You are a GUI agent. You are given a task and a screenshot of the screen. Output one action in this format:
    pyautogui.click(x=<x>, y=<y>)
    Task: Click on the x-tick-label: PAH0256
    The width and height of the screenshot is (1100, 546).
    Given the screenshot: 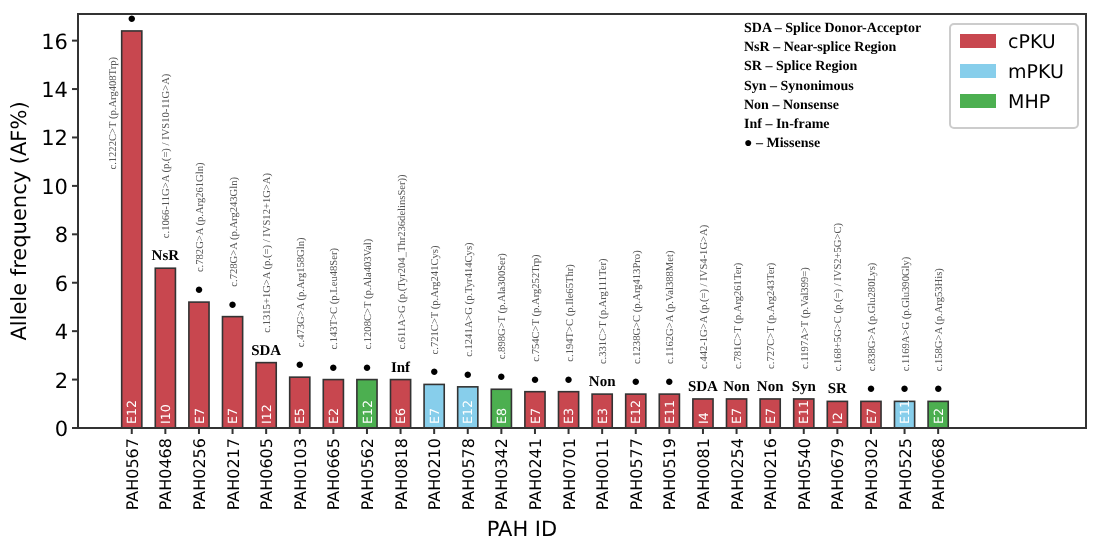 What is the action you would take?
    pyautogui.click(x=199, y=474)
    